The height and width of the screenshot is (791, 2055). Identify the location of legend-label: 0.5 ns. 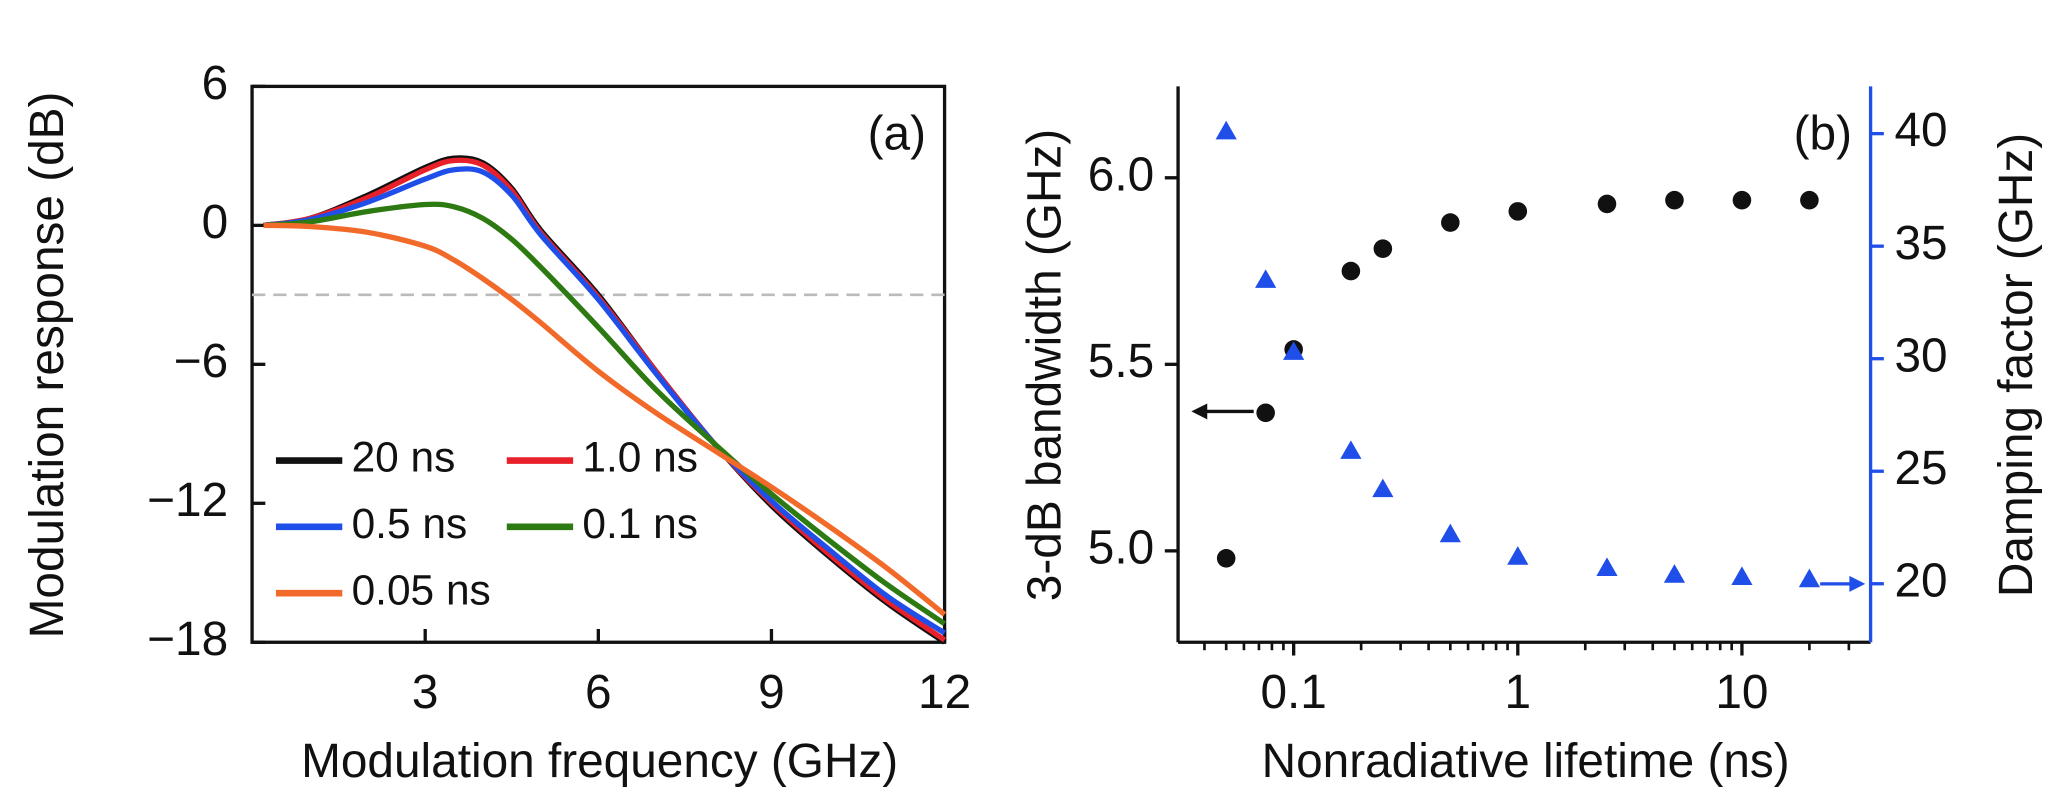
(410, 523).